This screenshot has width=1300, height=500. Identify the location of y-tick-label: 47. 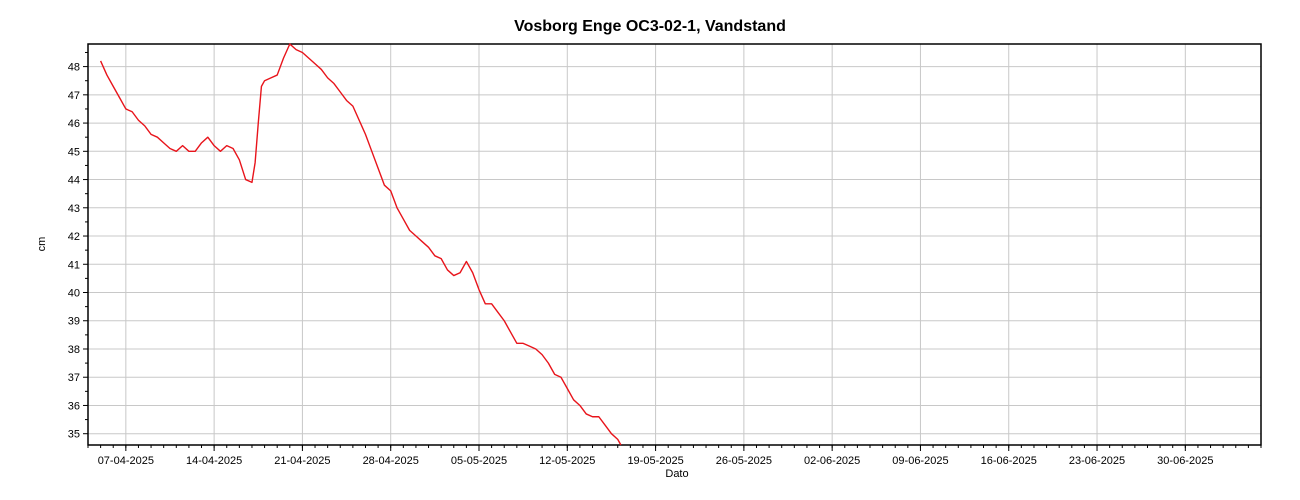
(74, 96).